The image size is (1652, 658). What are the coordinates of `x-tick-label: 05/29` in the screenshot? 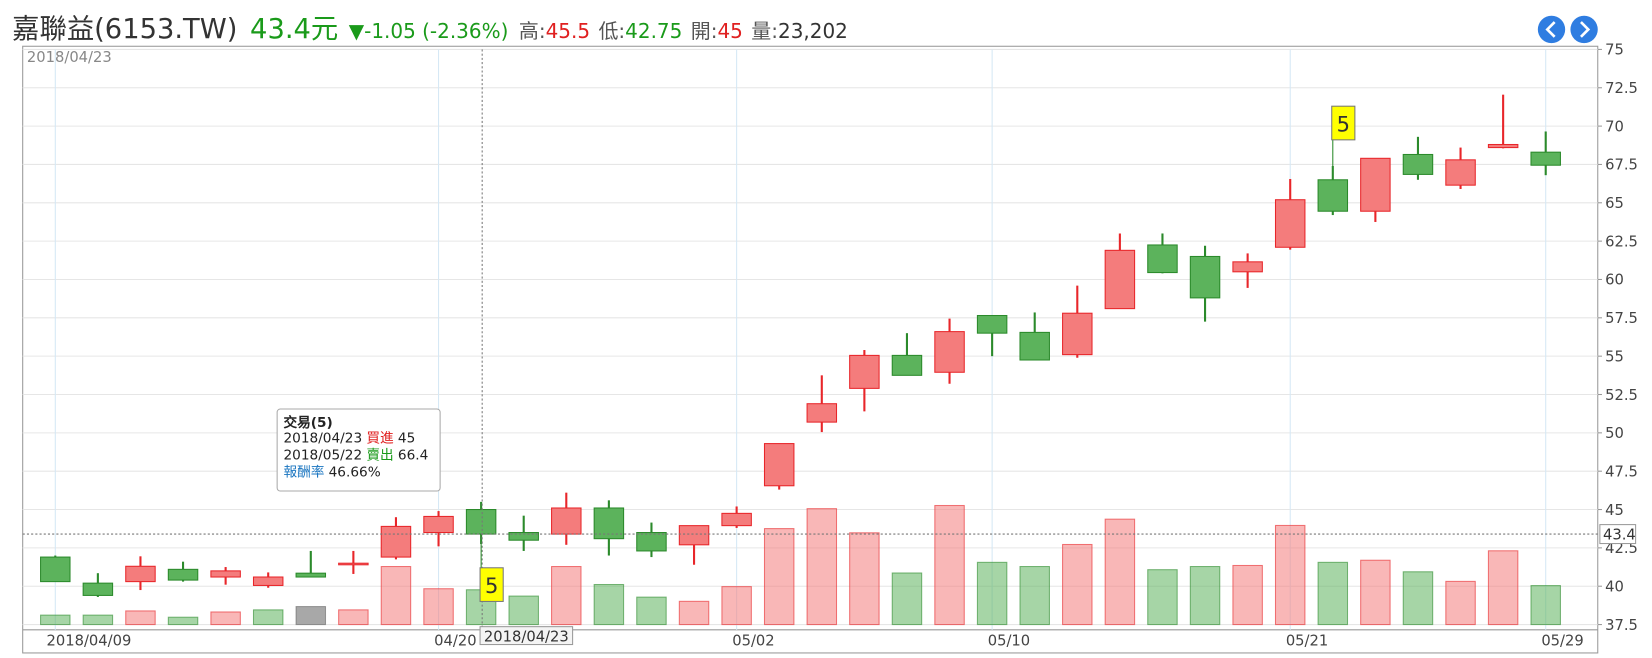 It's located at (1562, 641).